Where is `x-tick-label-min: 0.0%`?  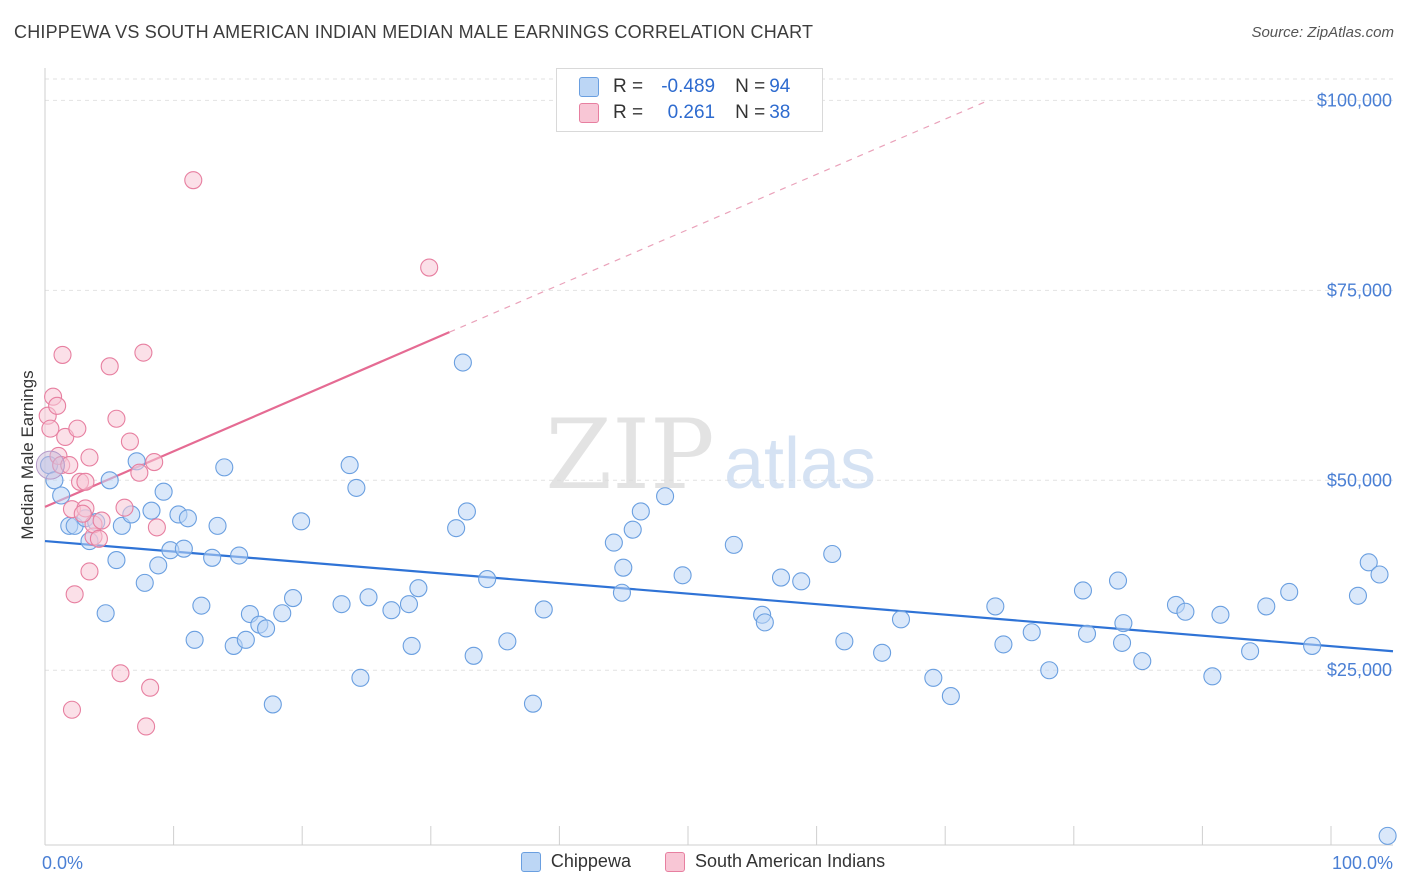
x-tick-label-min: 0.0% is located at coordinates (62, 863).